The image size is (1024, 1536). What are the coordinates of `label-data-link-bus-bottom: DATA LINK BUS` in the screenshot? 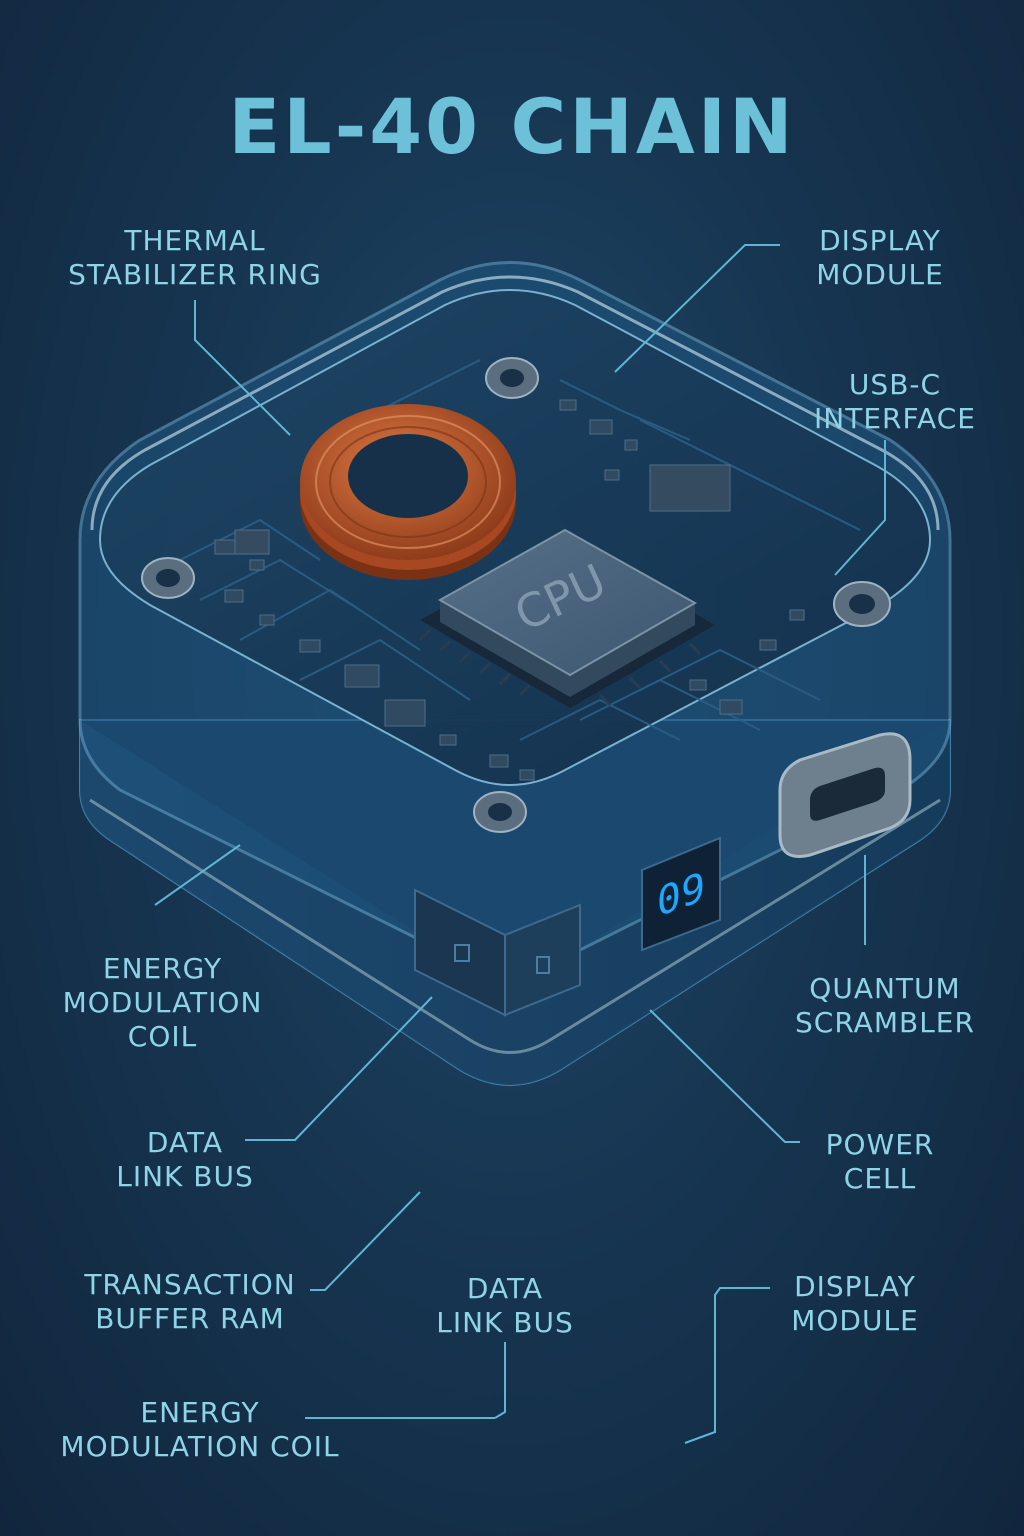 It's located at (505, 1305).